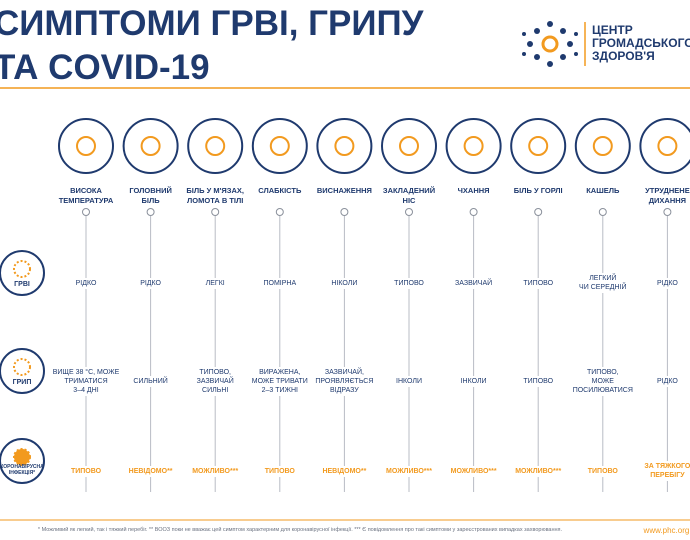 This screenshot has height=540, width=690. What do you see at coordinates (150, 195) in the screenshot?
I see `symptom-label: ГОЛОВНИЙ БІЛЬ` at bounding box center [150, 195].